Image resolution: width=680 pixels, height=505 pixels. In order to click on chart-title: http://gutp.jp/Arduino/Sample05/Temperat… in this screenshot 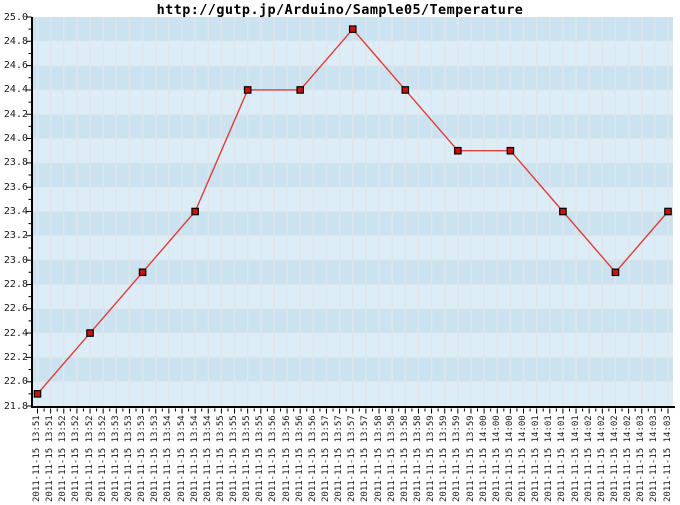, I will do `click(340, 10)`.